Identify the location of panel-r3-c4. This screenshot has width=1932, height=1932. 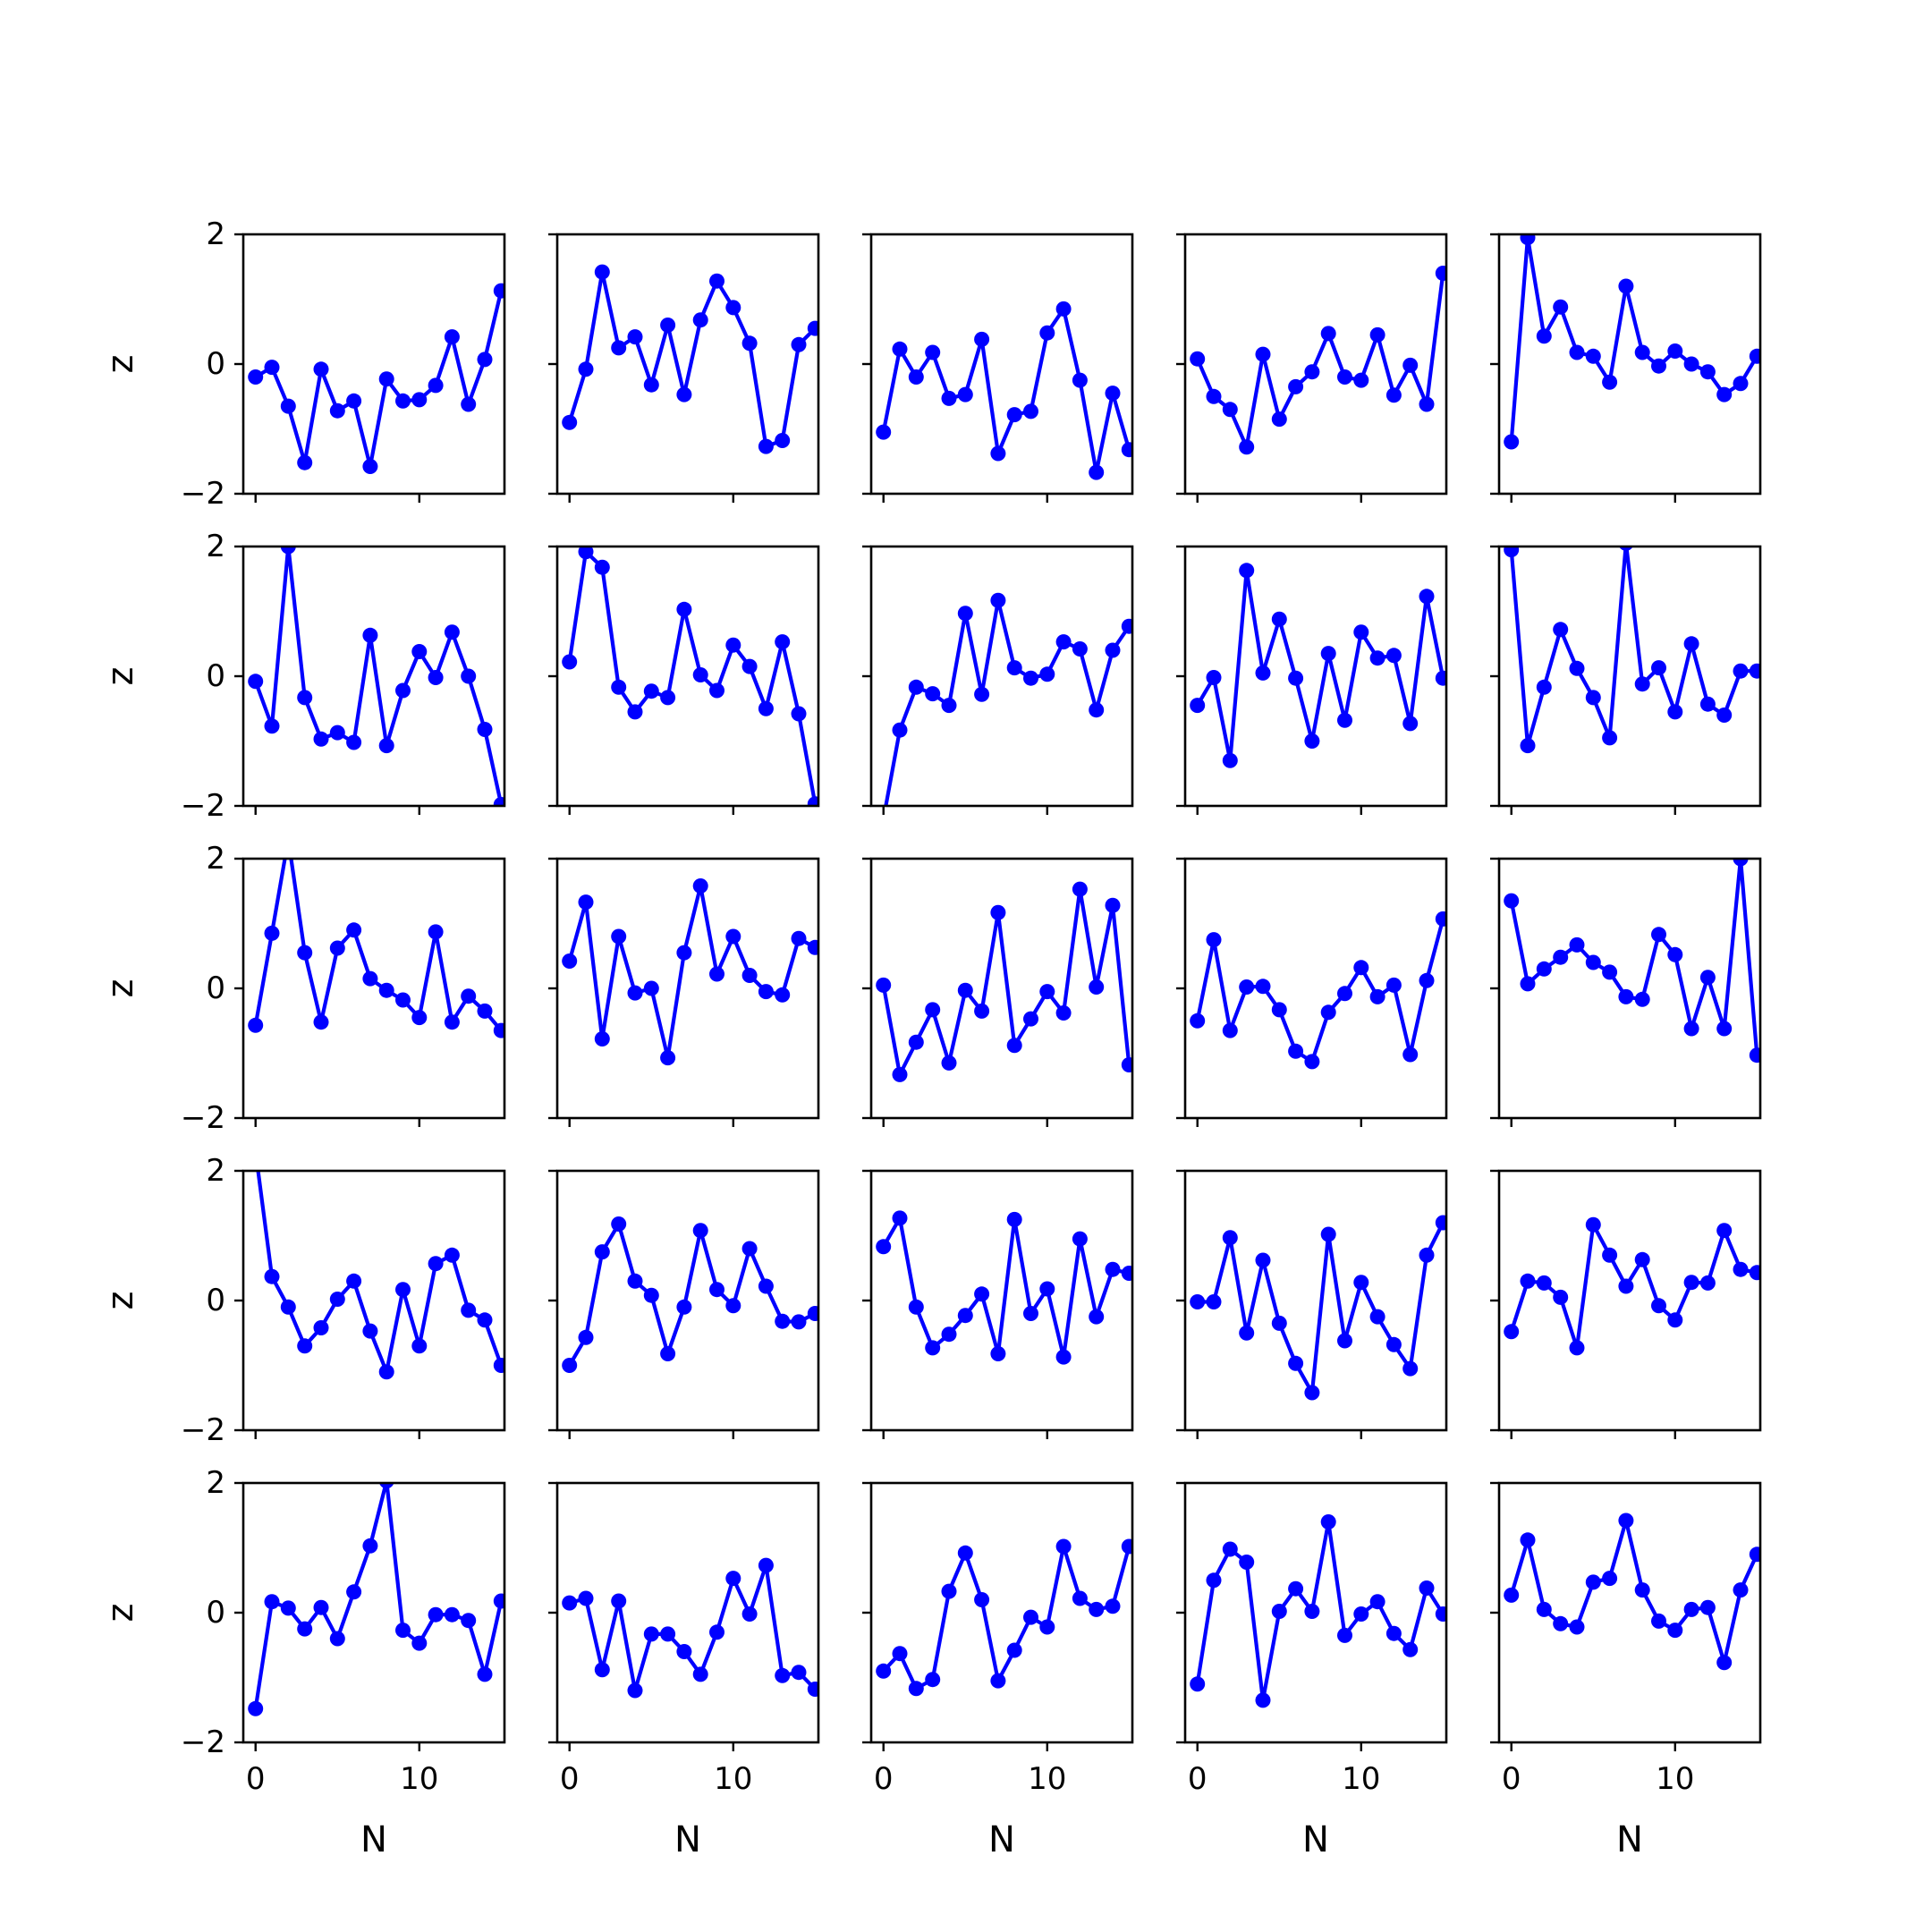
(1312, 992).